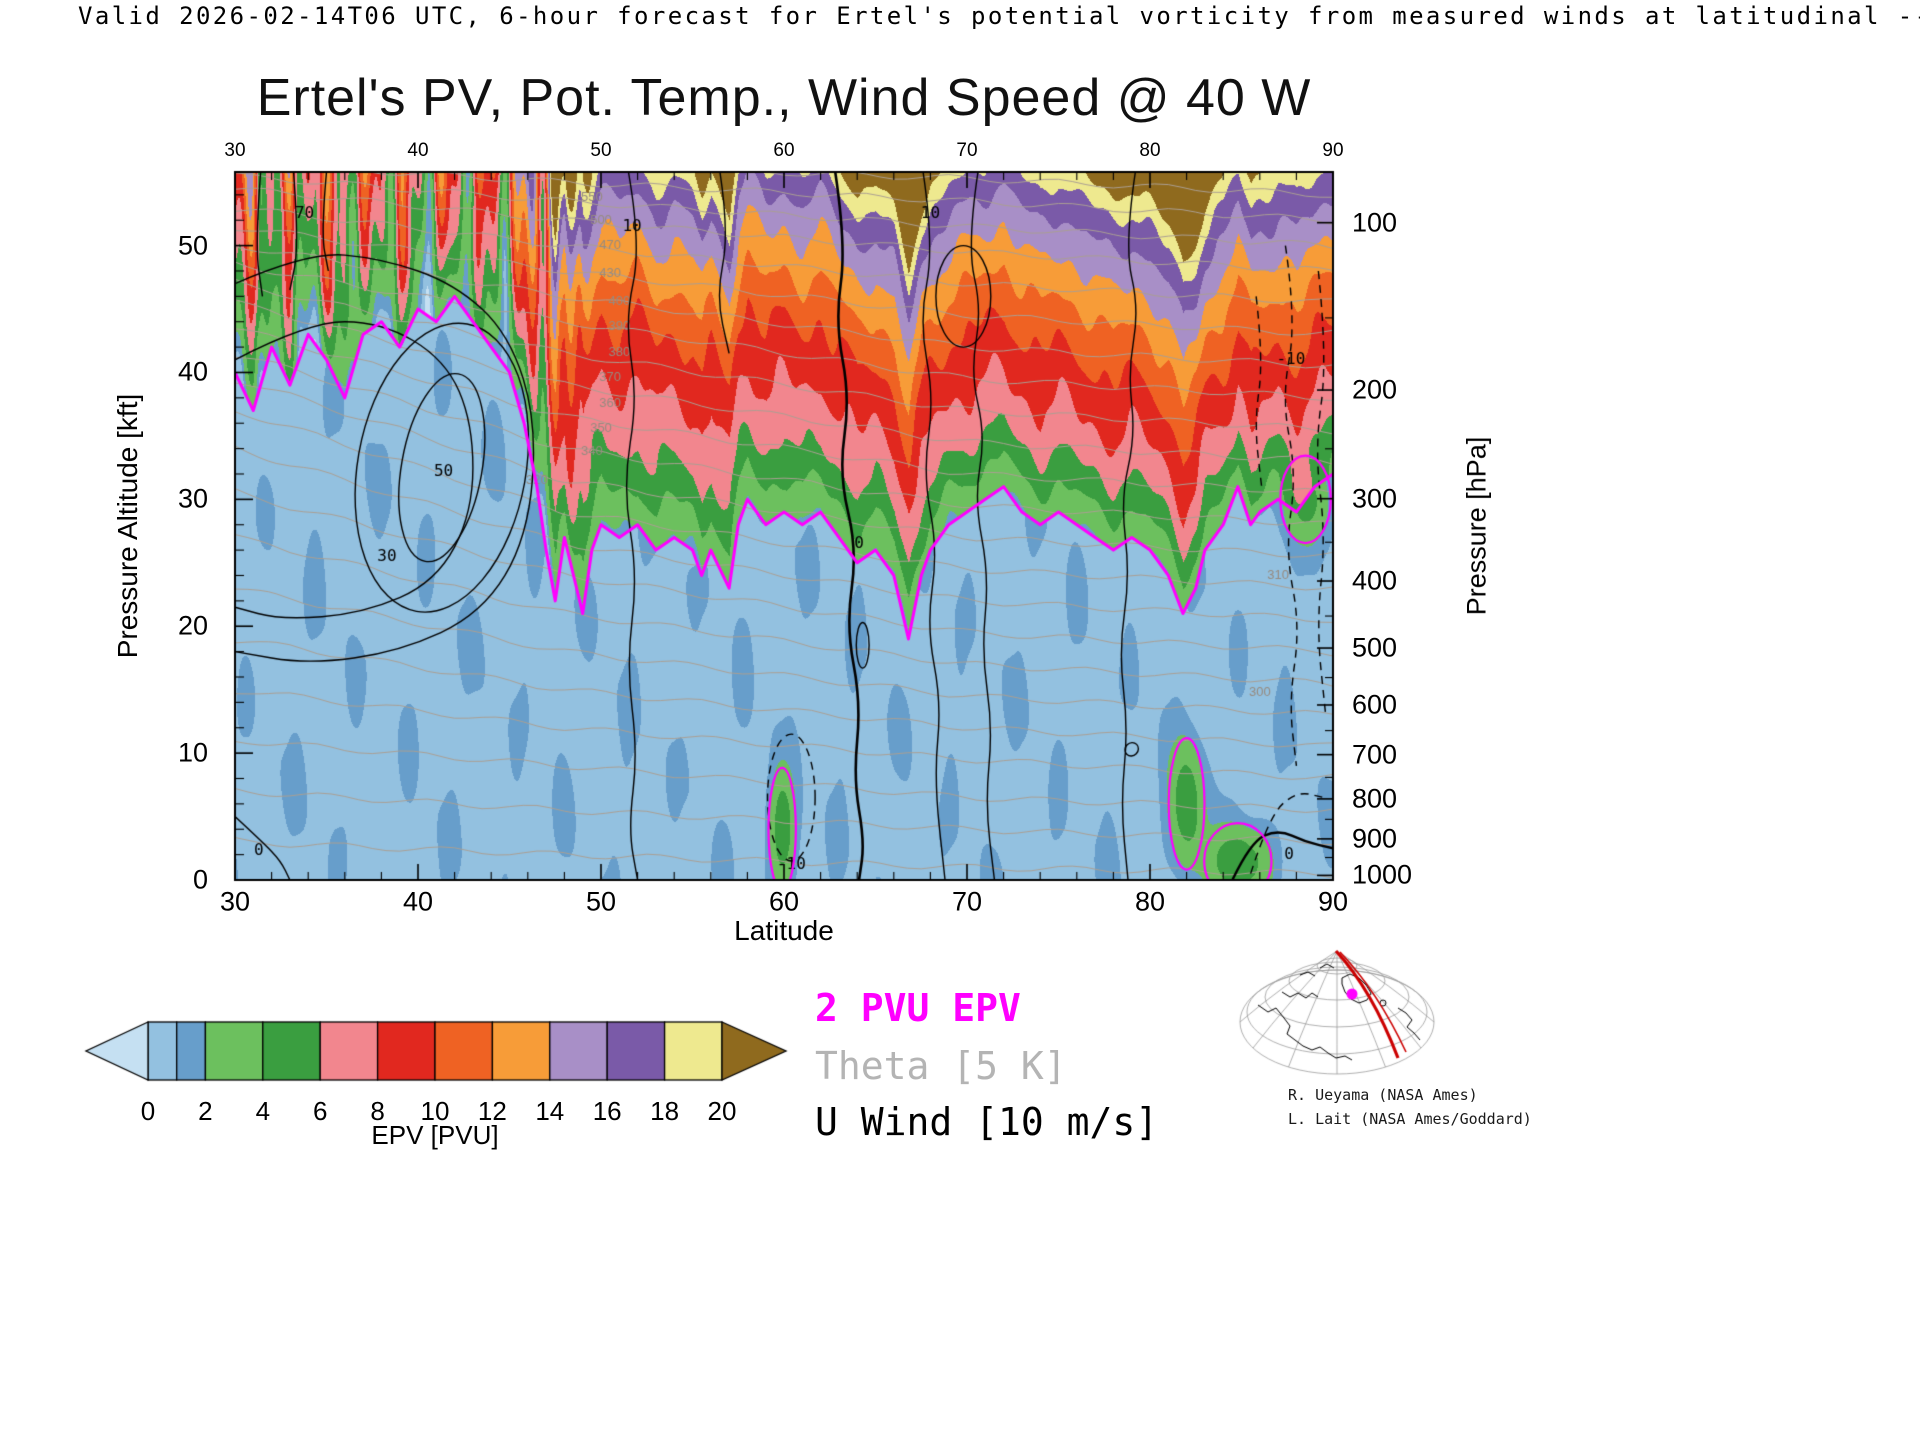 The height and width of the screenshot is (1440, 1920). I want to click on colorbar-tick-label: 0, so click(148, 1111).